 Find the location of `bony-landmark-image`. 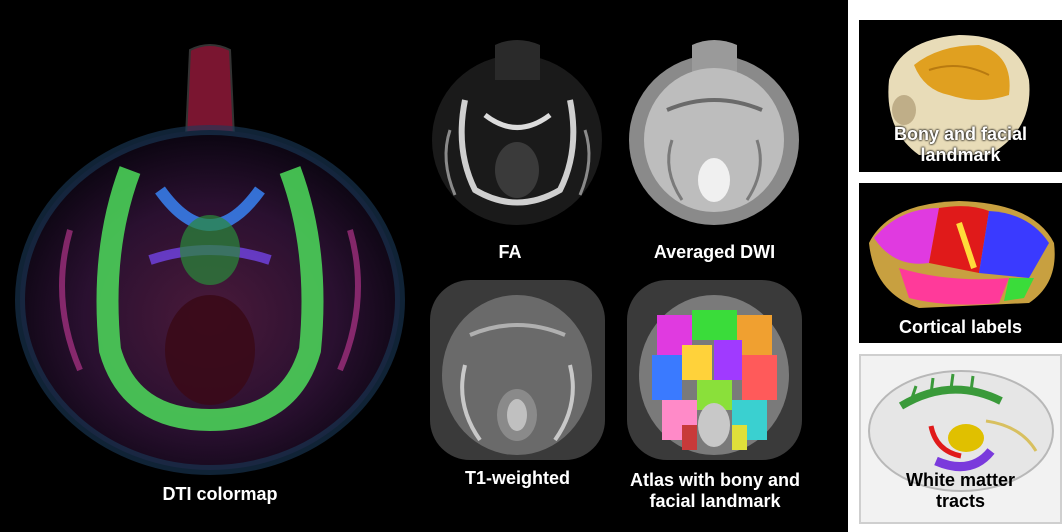

bony-landmark-image is located at coordinates (959, 95).